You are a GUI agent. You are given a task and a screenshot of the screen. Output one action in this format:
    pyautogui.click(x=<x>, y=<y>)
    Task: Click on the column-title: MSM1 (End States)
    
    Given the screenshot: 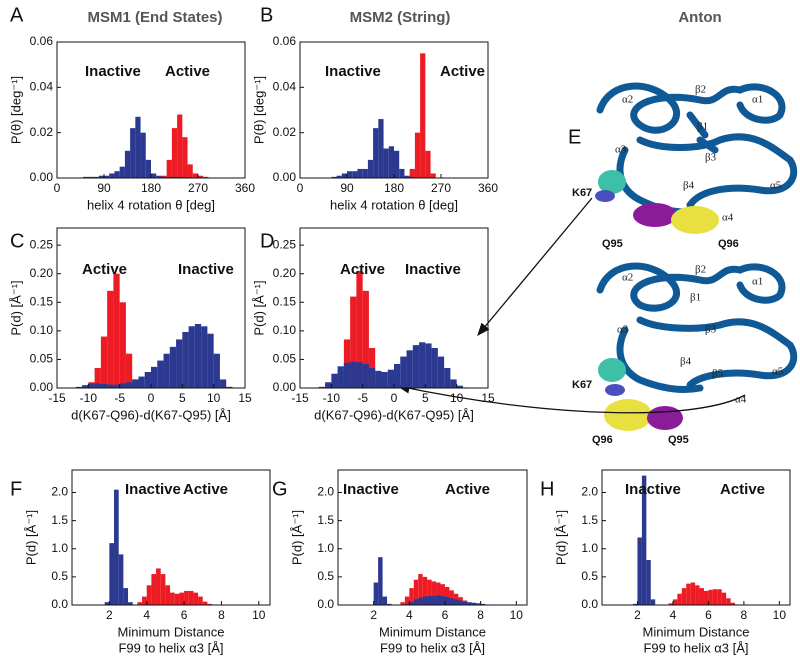 What is the action you would take?
    pyautogui.click(x=154, y=17)
    